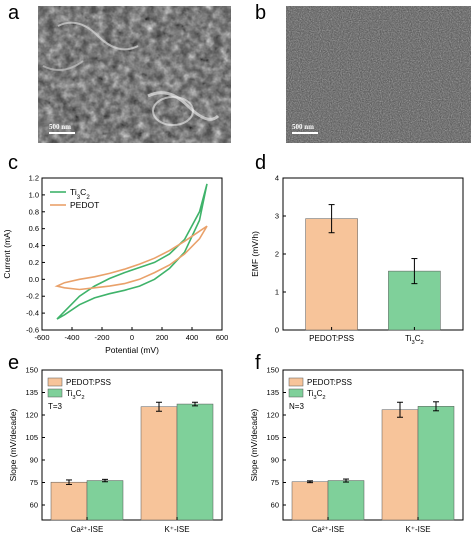 Image resolution: width=473 pixels, height=550 pixels. What do you see at coordinates (32, 296) in the screenshot?
I see `chart-c-ytick-label: -0.2` at bounding box center [32, 296].